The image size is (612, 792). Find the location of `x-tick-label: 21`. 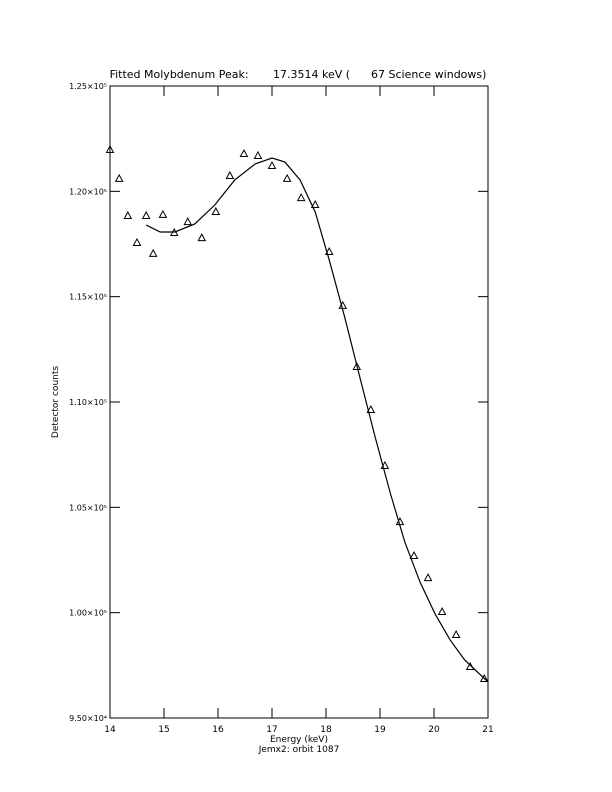

x-tick-label: 21 is located at coordinates (487, 730).